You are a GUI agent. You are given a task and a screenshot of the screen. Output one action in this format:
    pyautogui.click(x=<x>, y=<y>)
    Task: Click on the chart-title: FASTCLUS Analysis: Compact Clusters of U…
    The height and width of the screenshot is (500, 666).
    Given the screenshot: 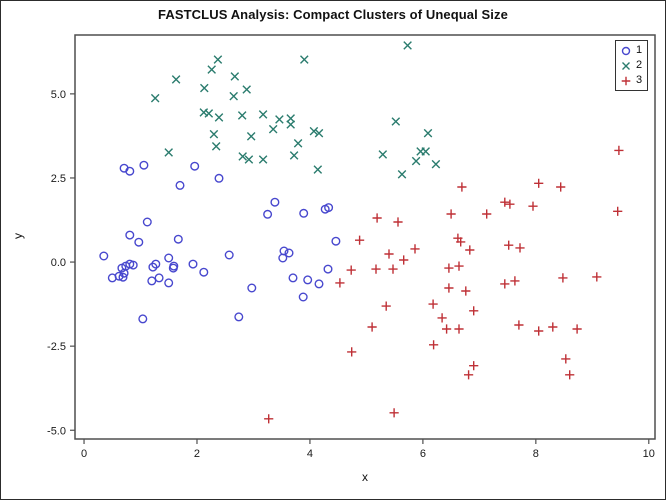 What is the action you would take?
    pyautogui.click(x=333, y=14)
    